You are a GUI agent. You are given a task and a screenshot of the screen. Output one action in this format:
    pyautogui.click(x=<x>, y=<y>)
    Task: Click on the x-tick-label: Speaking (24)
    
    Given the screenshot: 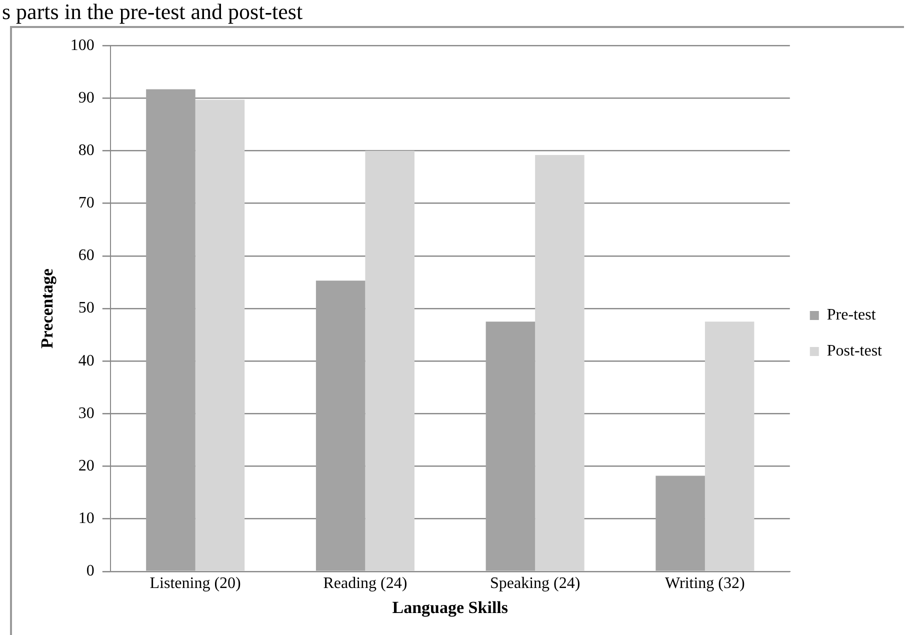 What is the action you would take?
    pyautogui.click(x=535, y=583)
    